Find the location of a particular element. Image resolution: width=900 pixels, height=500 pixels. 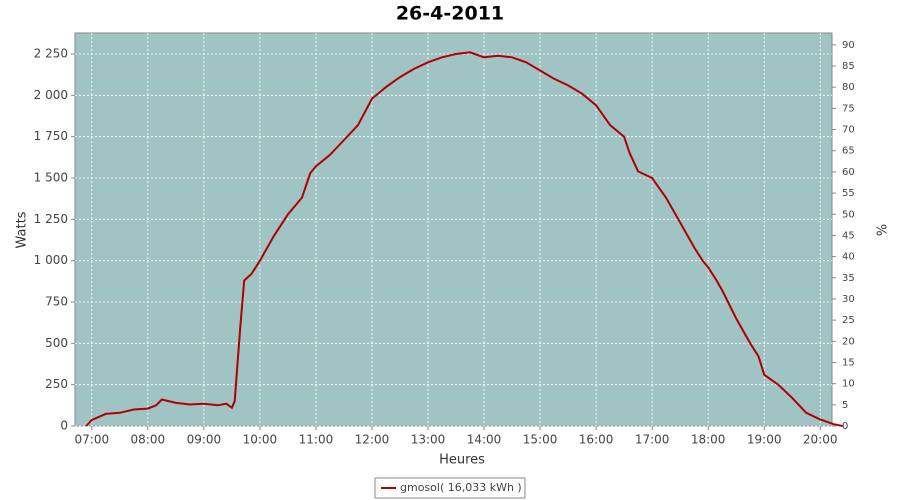

y2-tick-label: 40 is located at coordinates (848, 257).